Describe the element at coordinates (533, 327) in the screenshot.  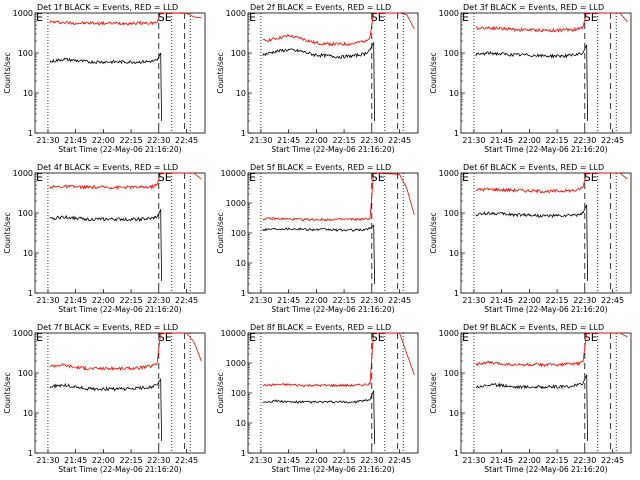
I see `panel-title: Det 9f BLACK = Events, RED = LLD` at that location.